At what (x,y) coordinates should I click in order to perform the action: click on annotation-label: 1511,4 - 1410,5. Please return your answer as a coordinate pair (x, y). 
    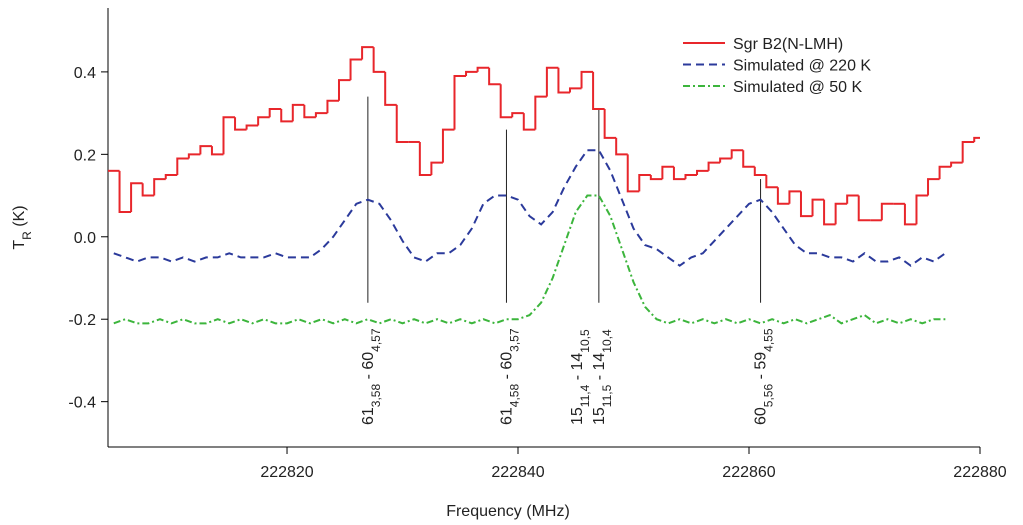
    Looking at the image, I should click on (580, 377).